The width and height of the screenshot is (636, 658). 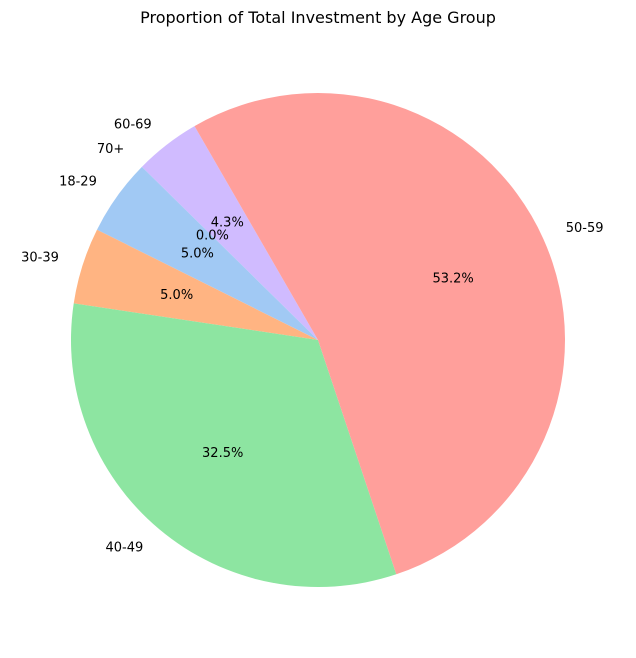 I want to click on slice-pct-70-: 0.0%, so click(x=212, y=236).